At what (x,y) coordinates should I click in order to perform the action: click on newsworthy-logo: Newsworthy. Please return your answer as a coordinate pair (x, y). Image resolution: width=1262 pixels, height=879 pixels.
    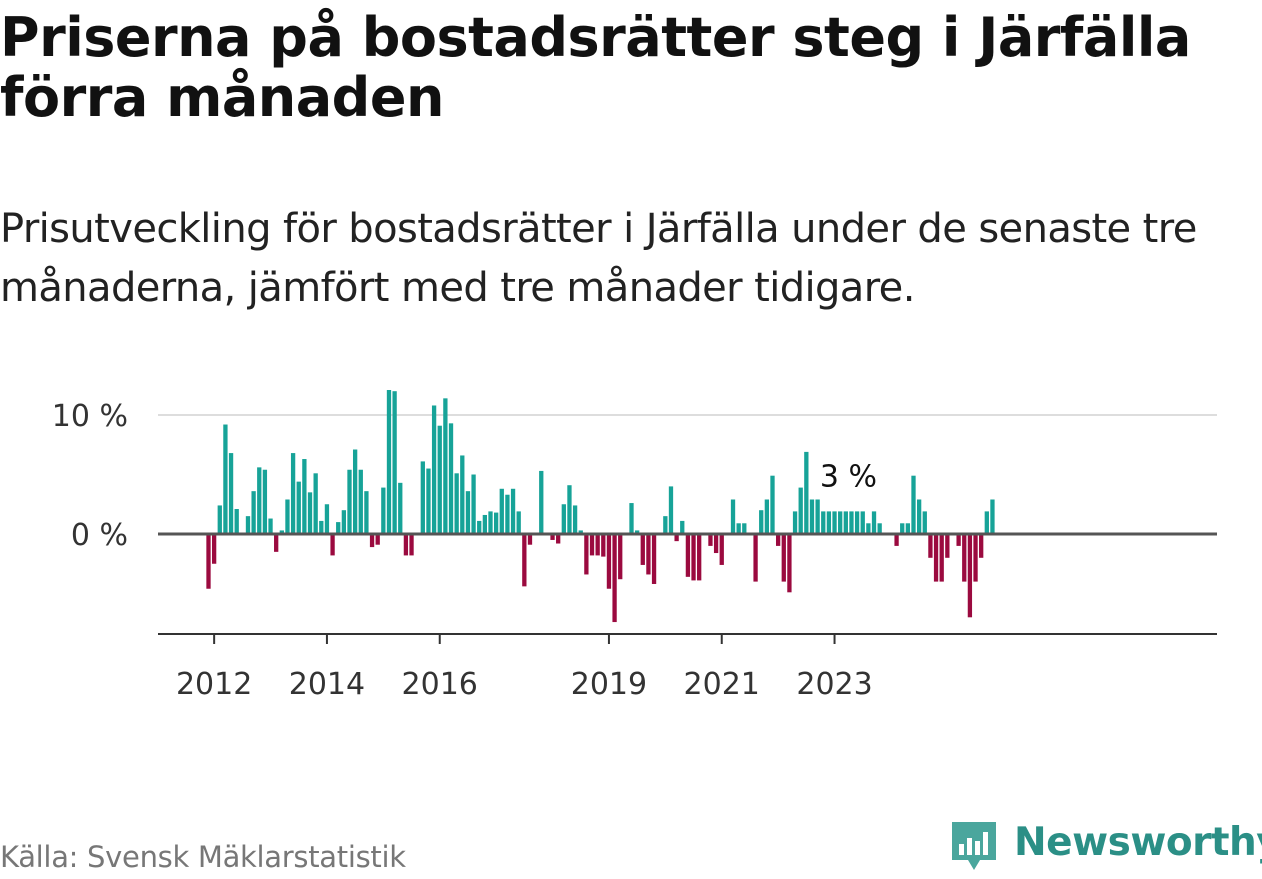
    Looking at the image, I should click on (1105, 847).